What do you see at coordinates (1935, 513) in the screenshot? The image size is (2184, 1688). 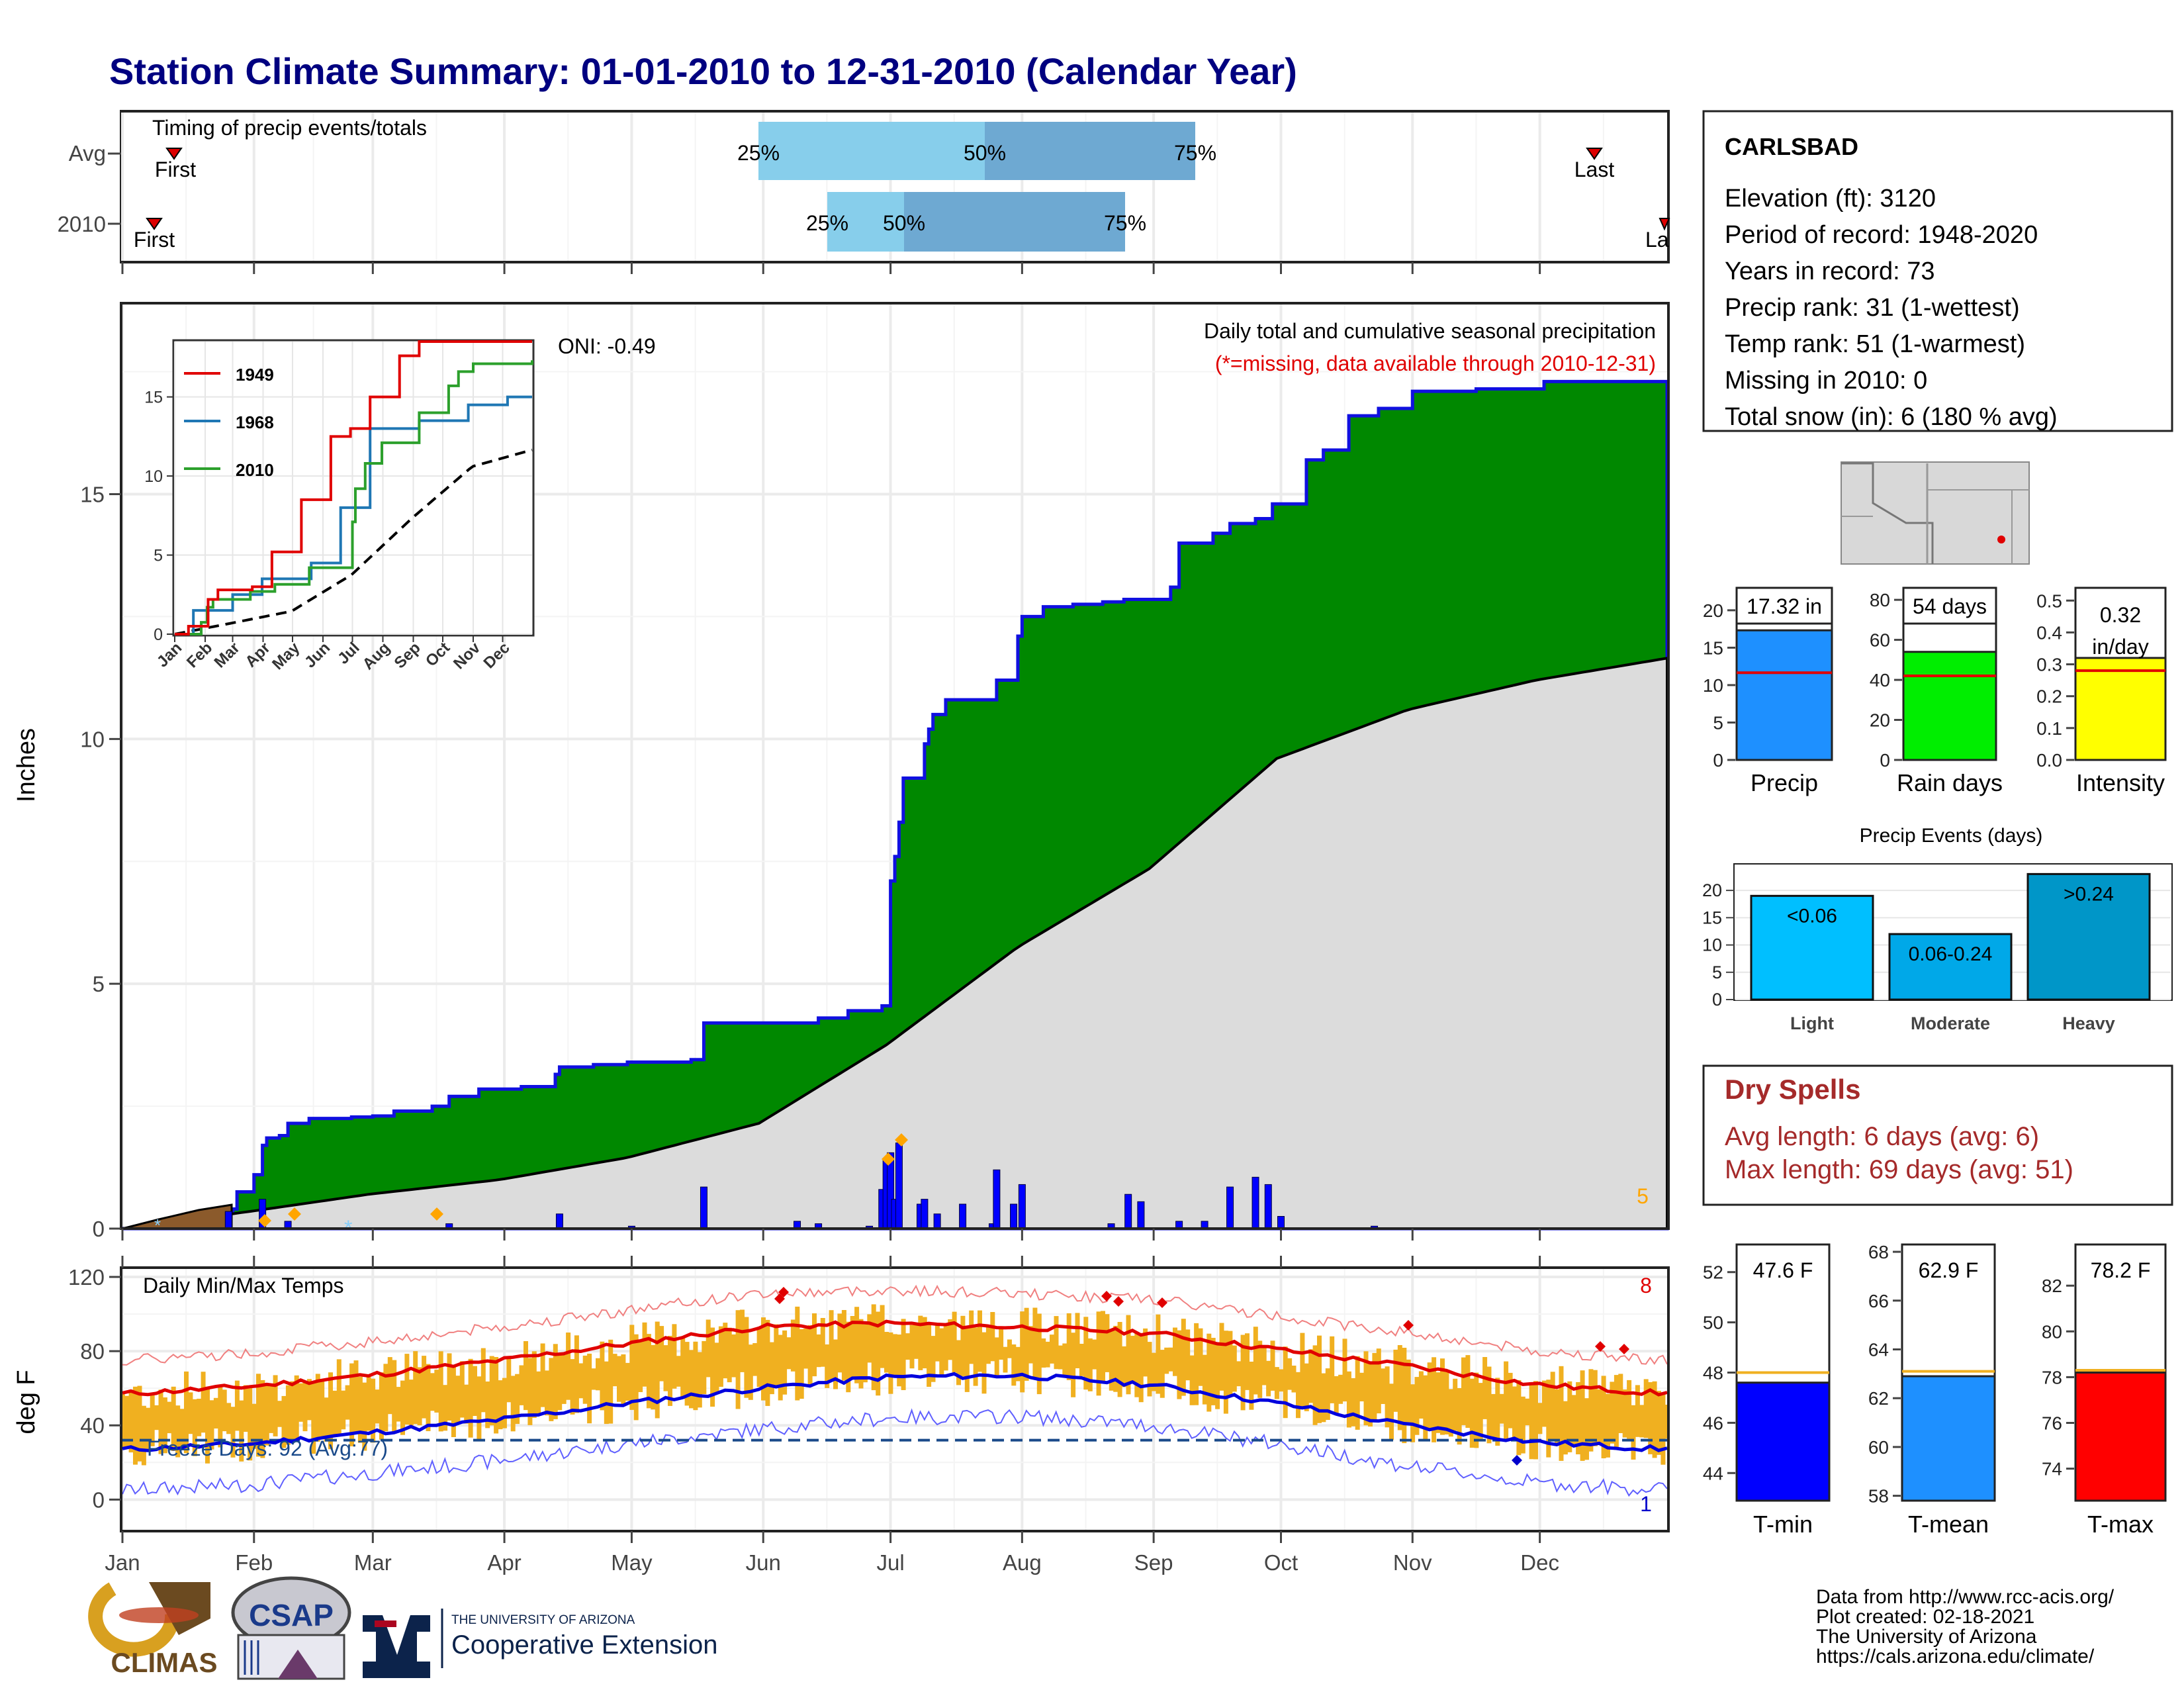 I see `location-map` at bounding box center [1935, 513].